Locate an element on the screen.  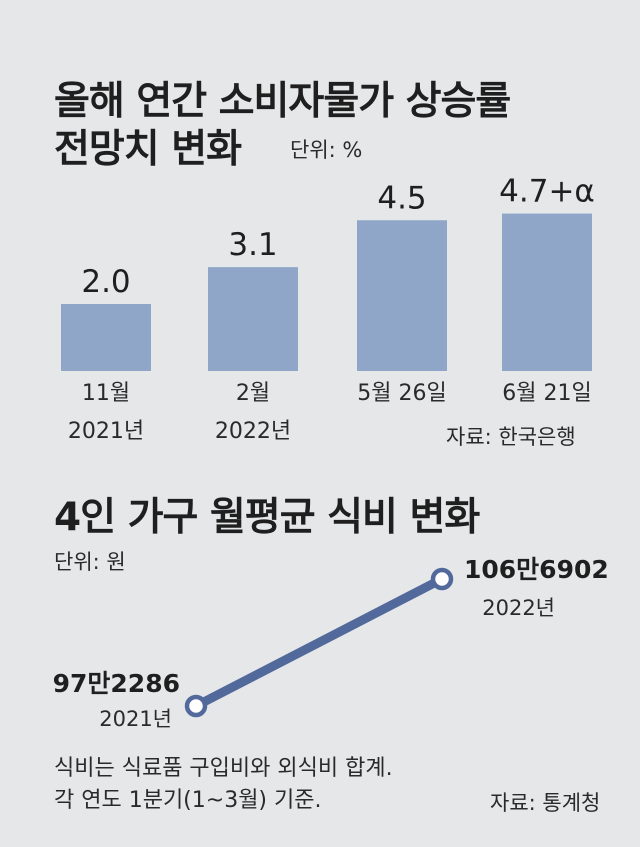
line-chart-title: 4인 가구 월평균 식비 변화 is located at coordinates (267, 517).